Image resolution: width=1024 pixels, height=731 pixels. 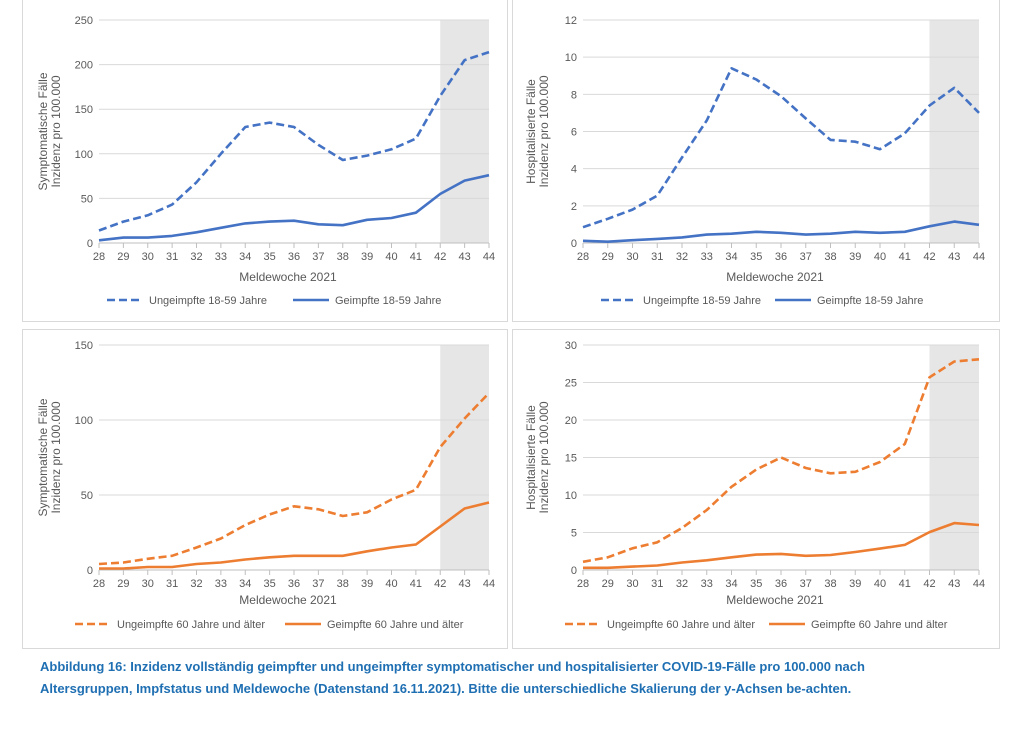 What do you see at coordinates (574, 133) in the screenshot?
I see `y-tick-label: 6` at bounding box center [574, 133].